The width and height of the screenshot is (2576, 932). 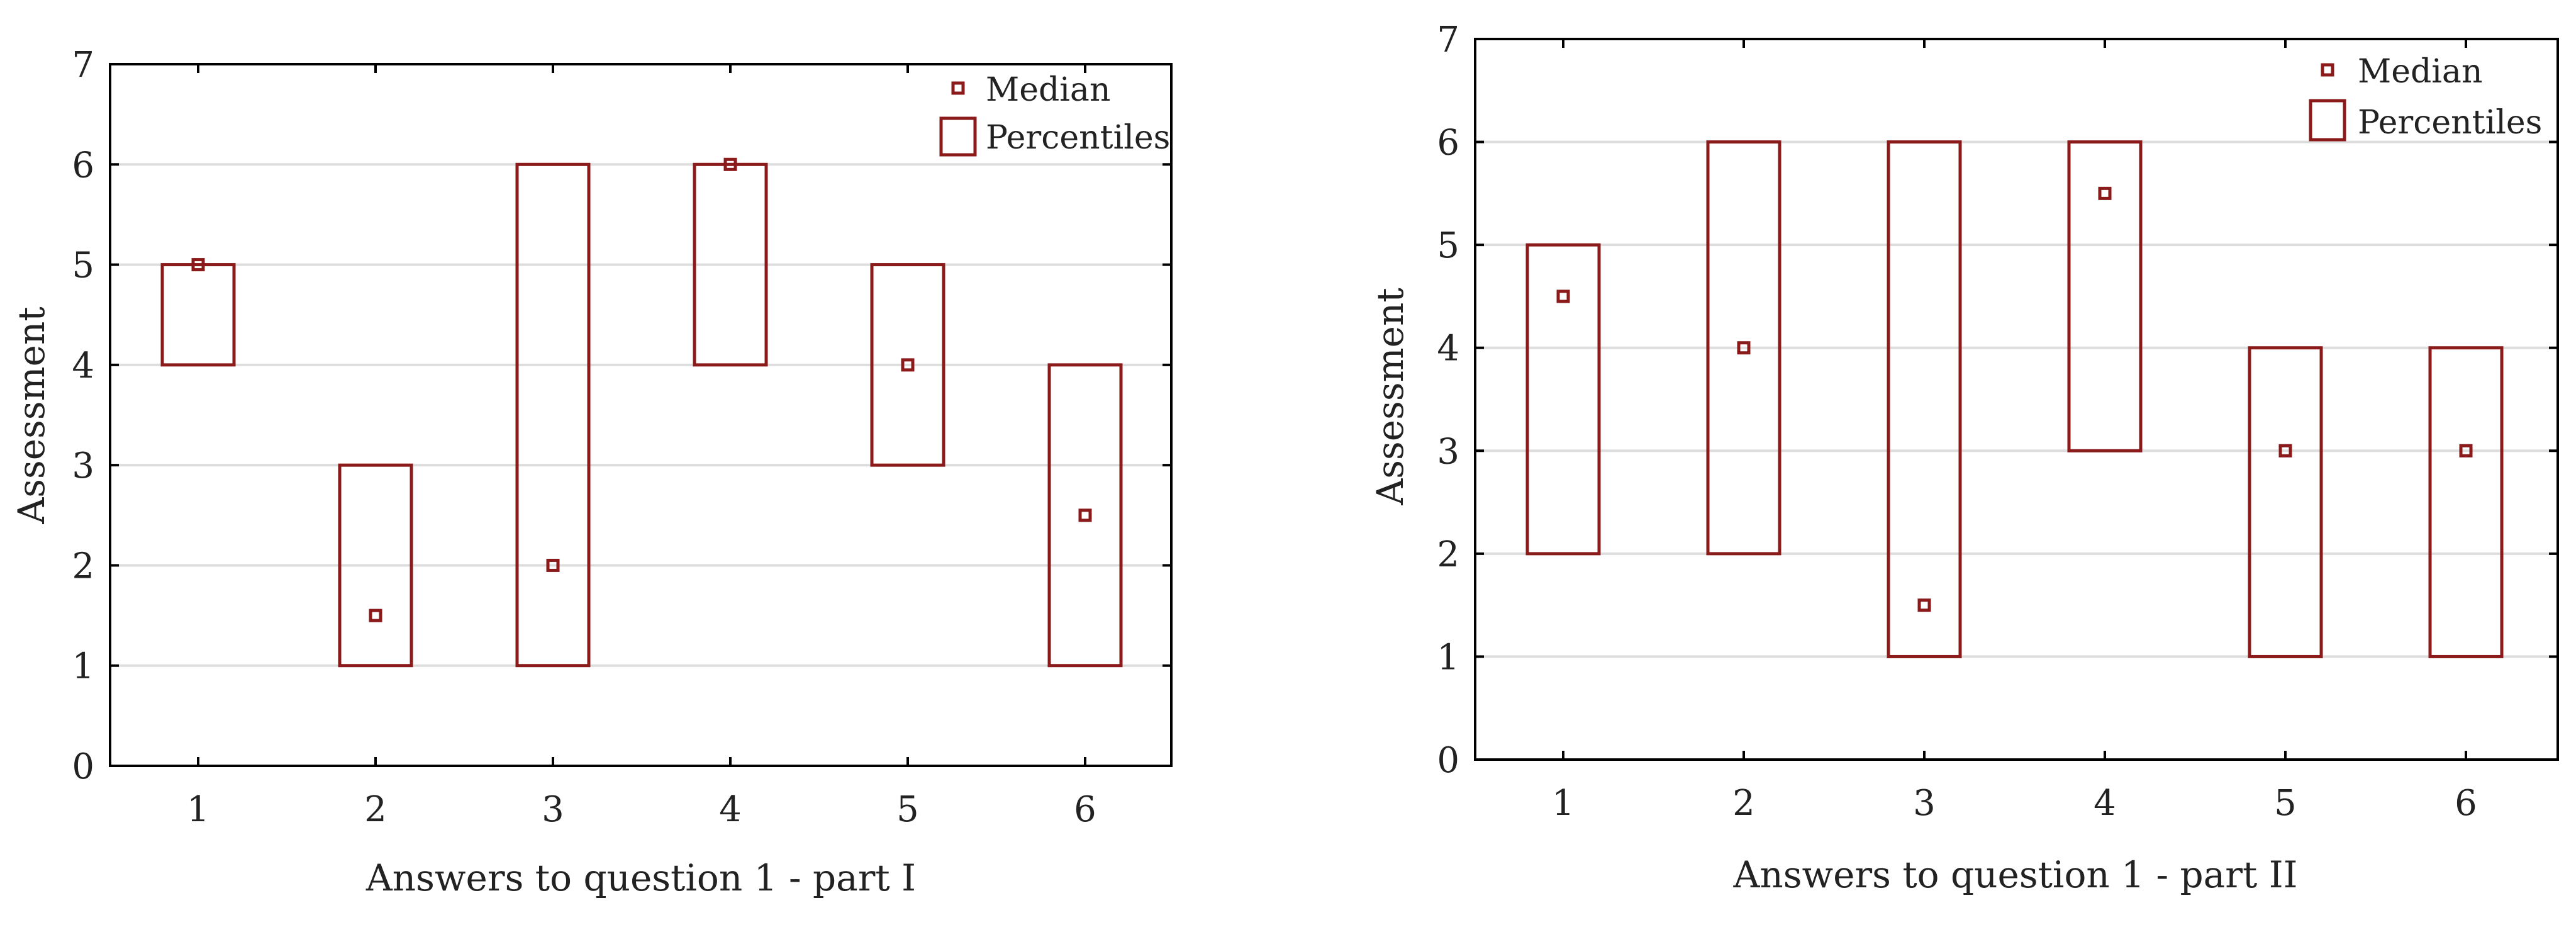 I want to click on x-axis-label: Answers to question 1 - part II, so click(x=2014, y=874).